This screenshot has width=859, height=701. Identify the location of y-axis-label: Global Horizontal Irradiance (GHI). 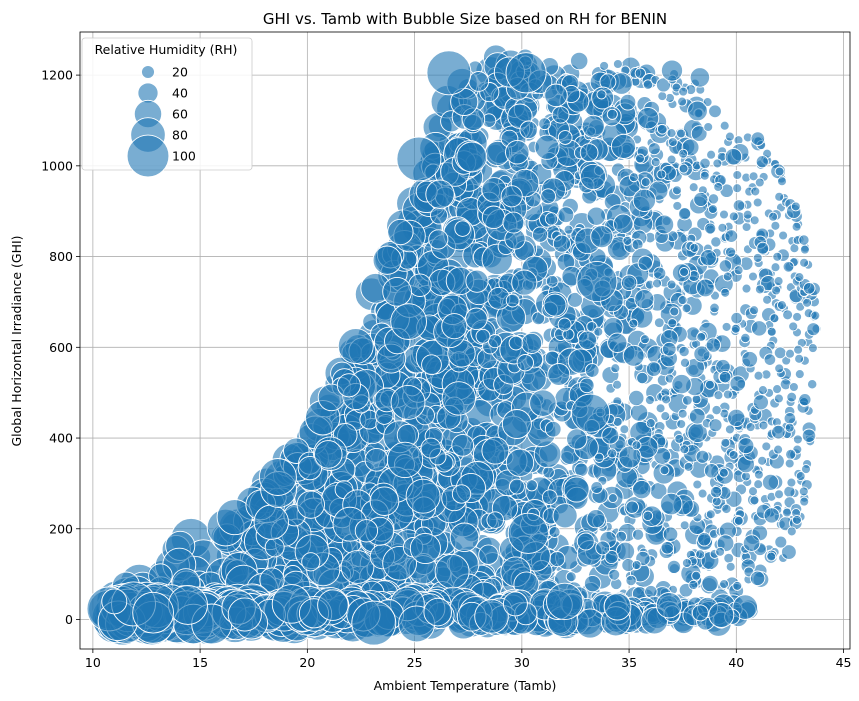
(16, 340).